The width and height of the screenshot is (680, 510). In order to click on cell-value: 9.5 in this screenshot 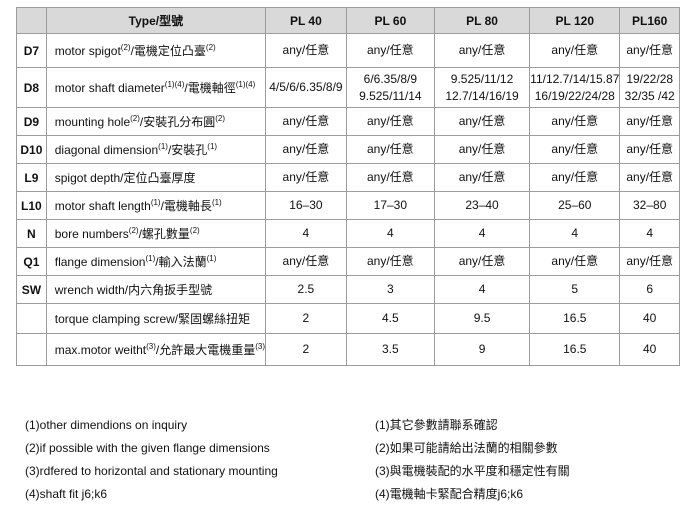, I will do `click(482, 318)`.